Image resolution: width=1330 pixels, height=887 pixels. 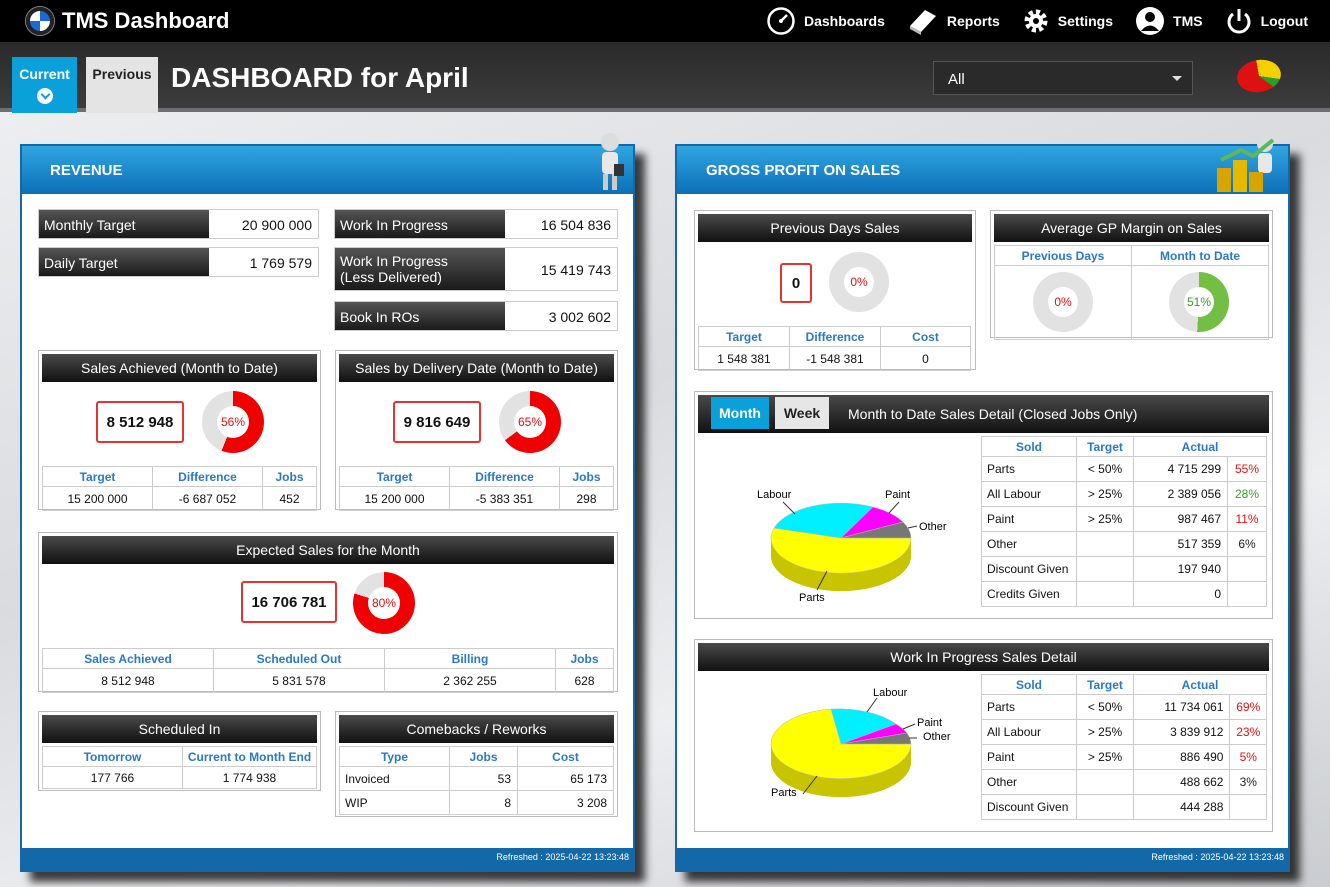 I want to click on sub-header: Current Previous DASHBOARD for April All, so click(x=665, y=77).